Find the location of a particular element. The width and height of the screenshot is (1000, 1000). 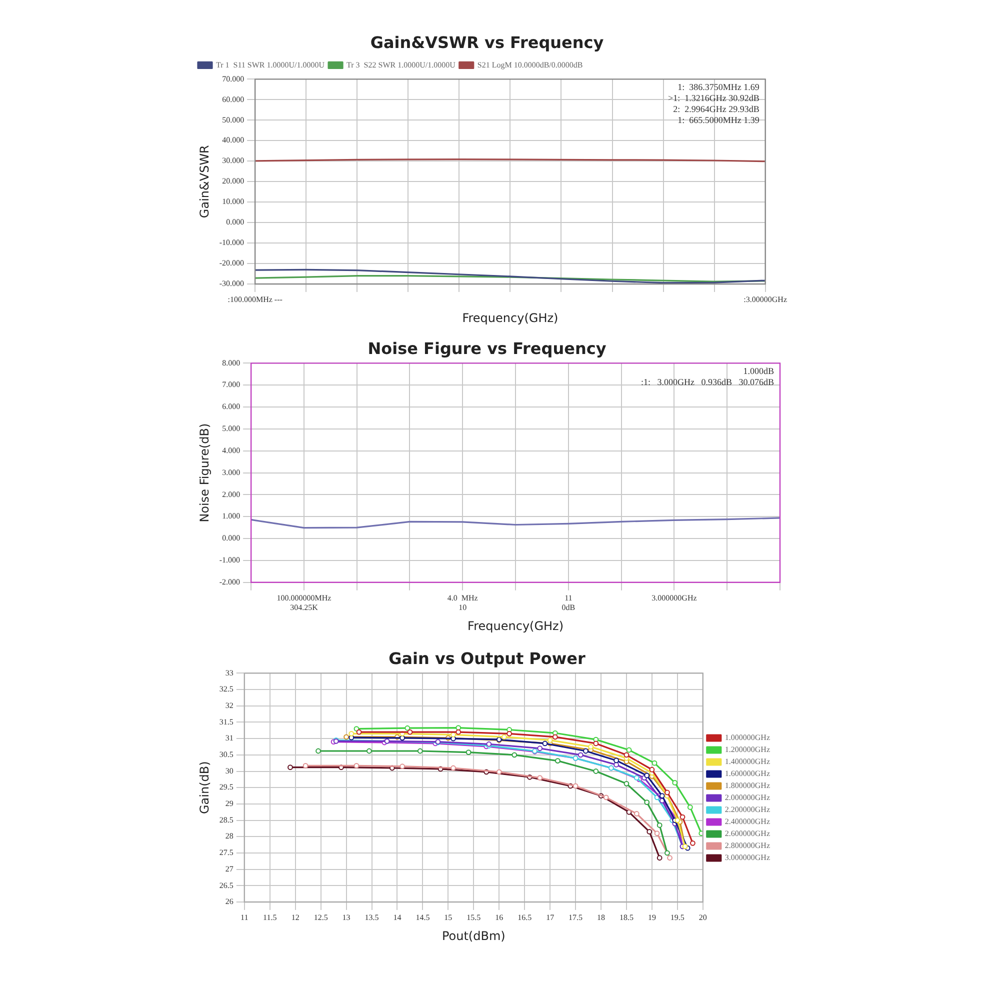

x-tick-label: 3.000000GHz is located at coordinates (675, 597).